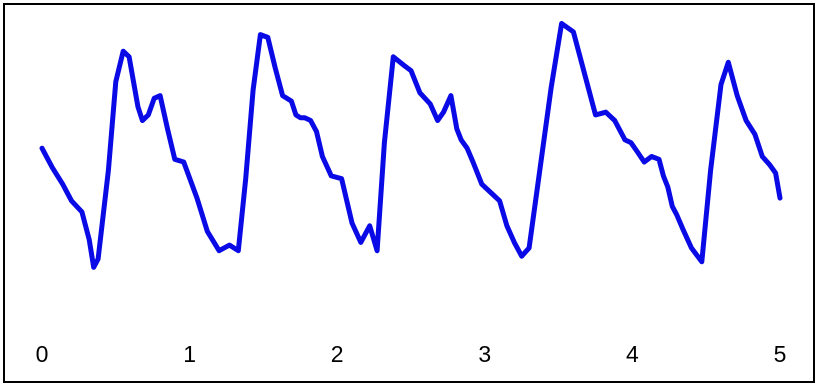 The image size is (822, 389). I want to click on x-axis-tick-labels: 0 1 2 3 4 5, so click(411, 354).